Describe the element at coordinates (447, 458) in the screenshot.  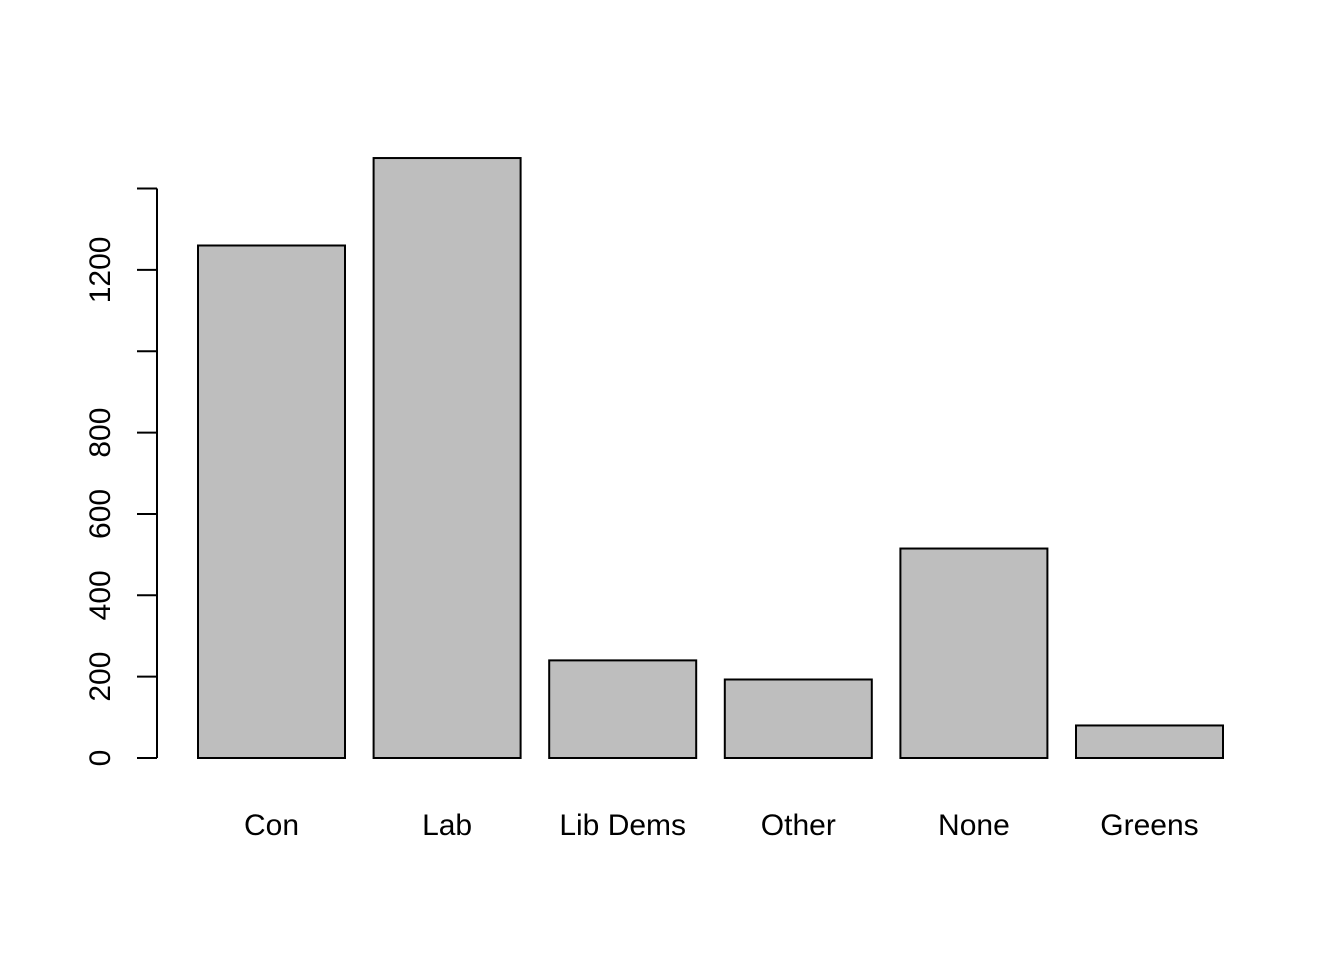
I see `bar-lab` at that location.